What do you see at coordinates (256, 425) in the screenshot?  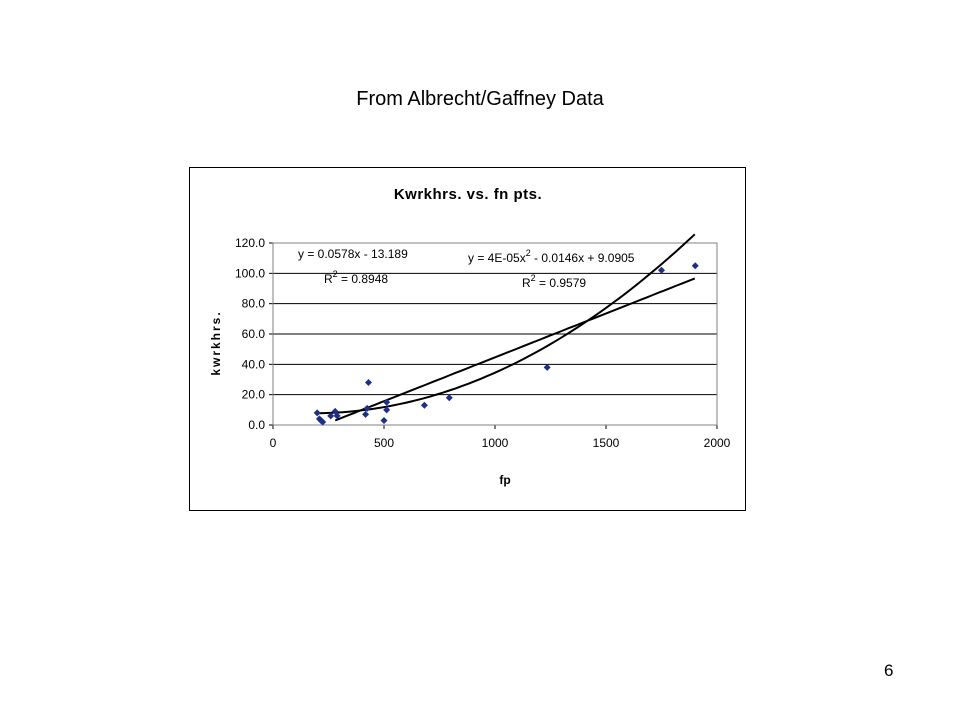 I see `y-tick-label: 0.0` at bounding box center [256, 425].